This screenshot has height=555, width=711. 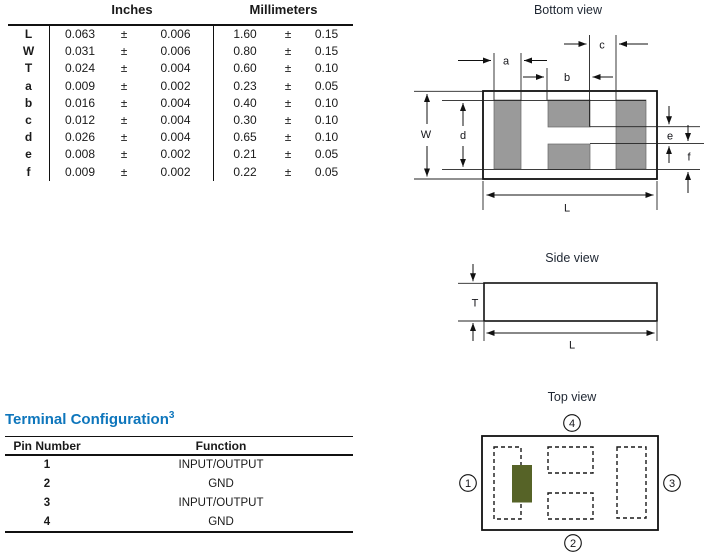 I want to click on package-outline-side, so click(x=570, y=302).